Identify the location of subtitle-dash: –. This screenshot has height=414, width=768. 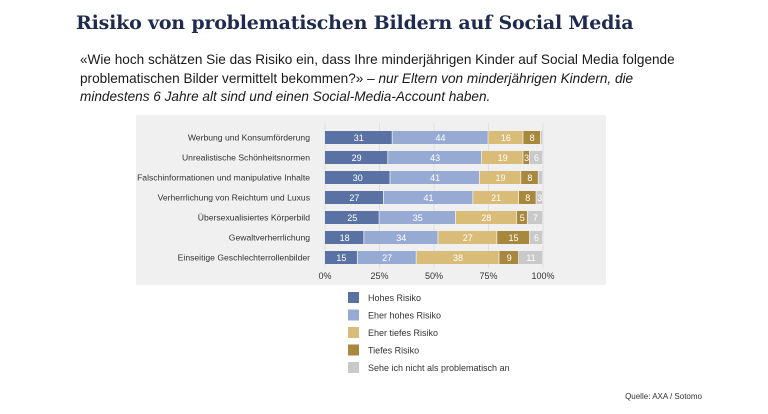
(371, 78).